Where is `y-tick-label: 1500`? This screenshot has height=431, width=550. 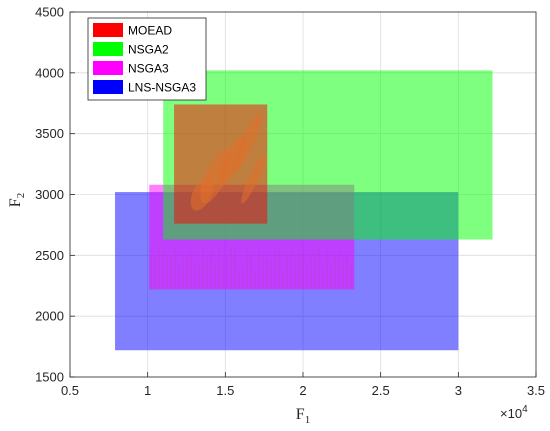
y-tick-label: 1500 is located at coordinates (49, 377).